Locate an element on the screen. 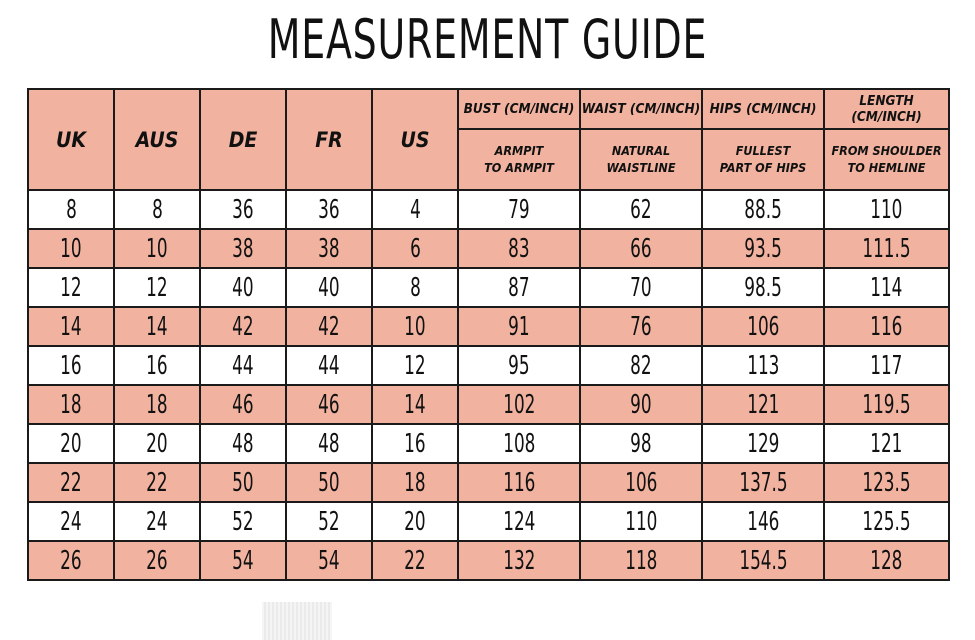 This screenshot has height=640, width=975. cell-de: 44 is located at coordinates (243, 365).